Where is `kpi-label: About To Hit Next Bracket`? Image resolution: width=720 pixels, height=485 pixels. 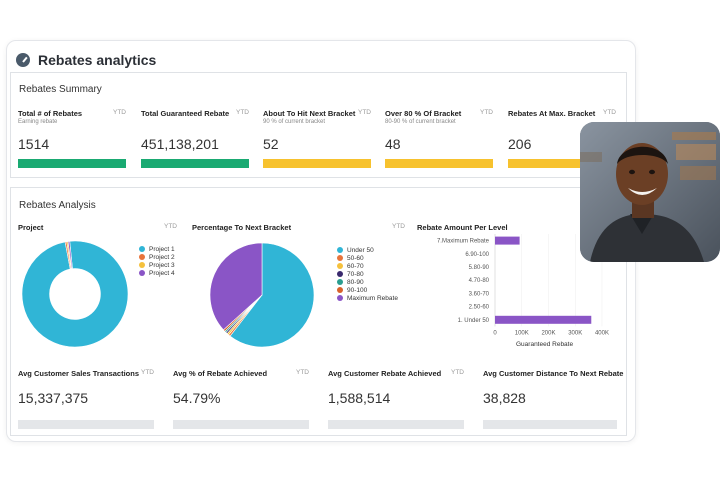
kpi-label: About To Hit Next Bracket is located at coordinates (309, 113).